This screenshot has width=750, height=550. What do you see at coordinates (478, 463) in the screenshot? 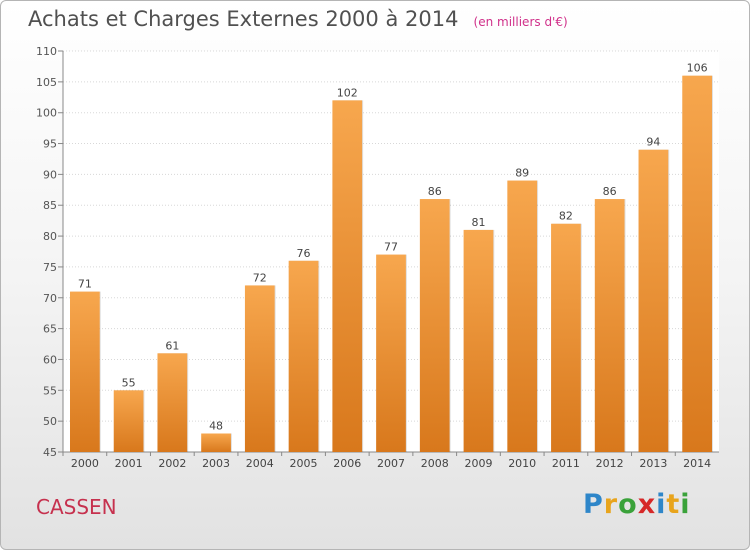
I see `x-tick-label: 2009` at bounding box center [478, 463].